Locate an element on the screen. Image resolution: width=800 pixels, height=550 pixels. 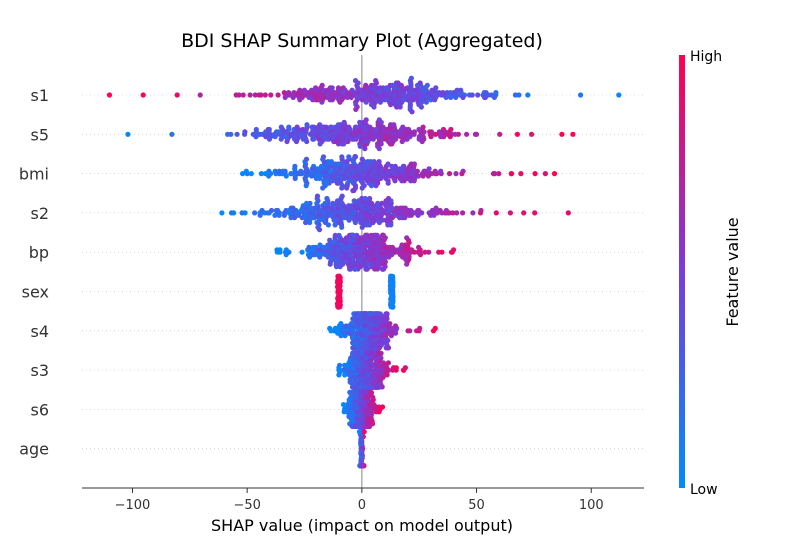
x-tick-label: 100 is located at coordinates (591, 505).